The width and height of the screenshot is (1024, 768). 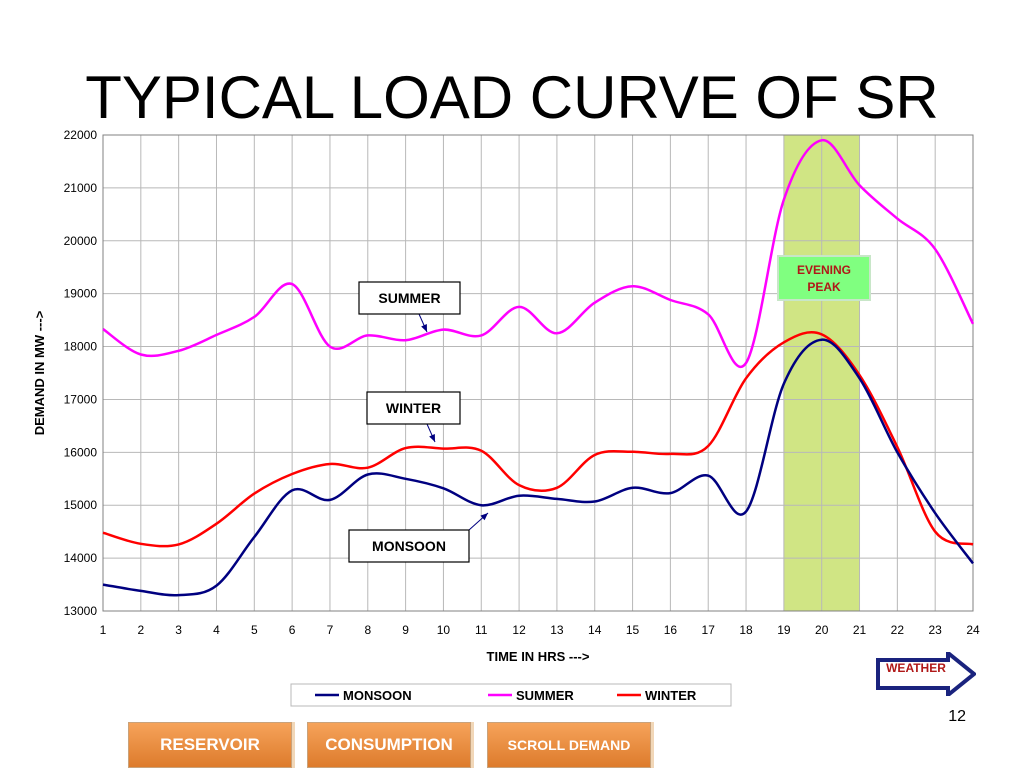 I want to click on x-tick-label: 18, so click(x=746, y=630).